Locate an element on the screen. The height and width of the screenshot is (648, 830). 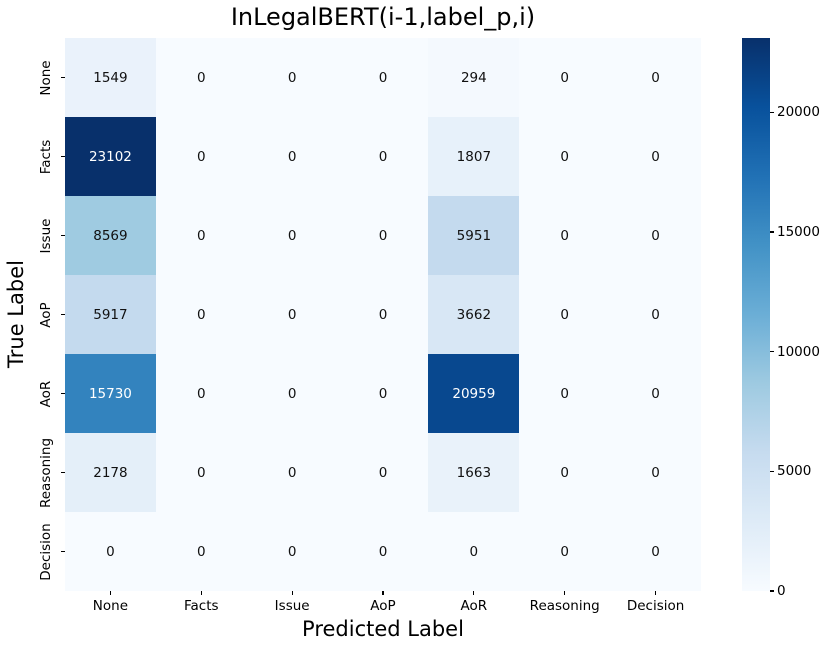
heatmap-cell: 5951 is located at coordinates (474, 235).